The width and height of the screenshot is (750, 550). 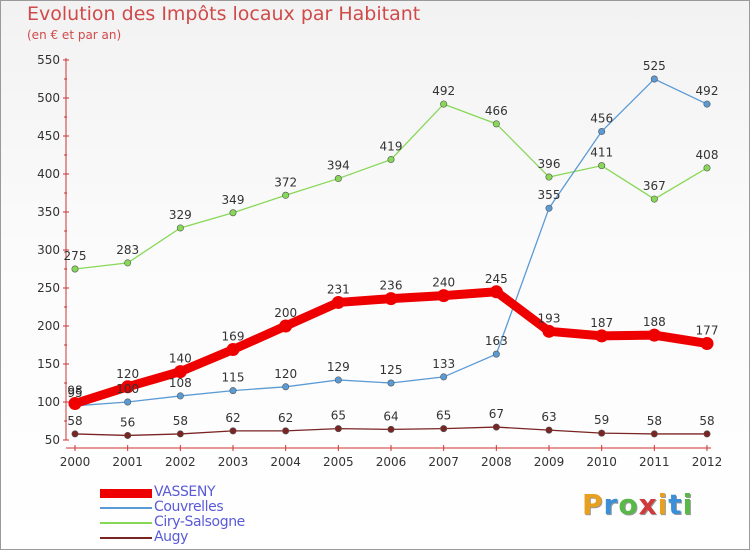 What do you see at coordinates (74, 393) in the screenshot?
I see `data-label-couvrelles: 95` at bounding box center [74, 393].